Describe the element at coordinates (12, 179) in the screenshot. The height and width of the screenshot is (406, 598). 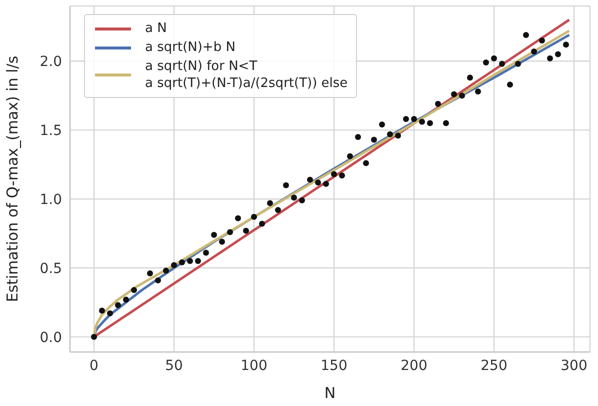
I see `y-axis-title: Estimation of Q-max_(max) in l/s` at that location.